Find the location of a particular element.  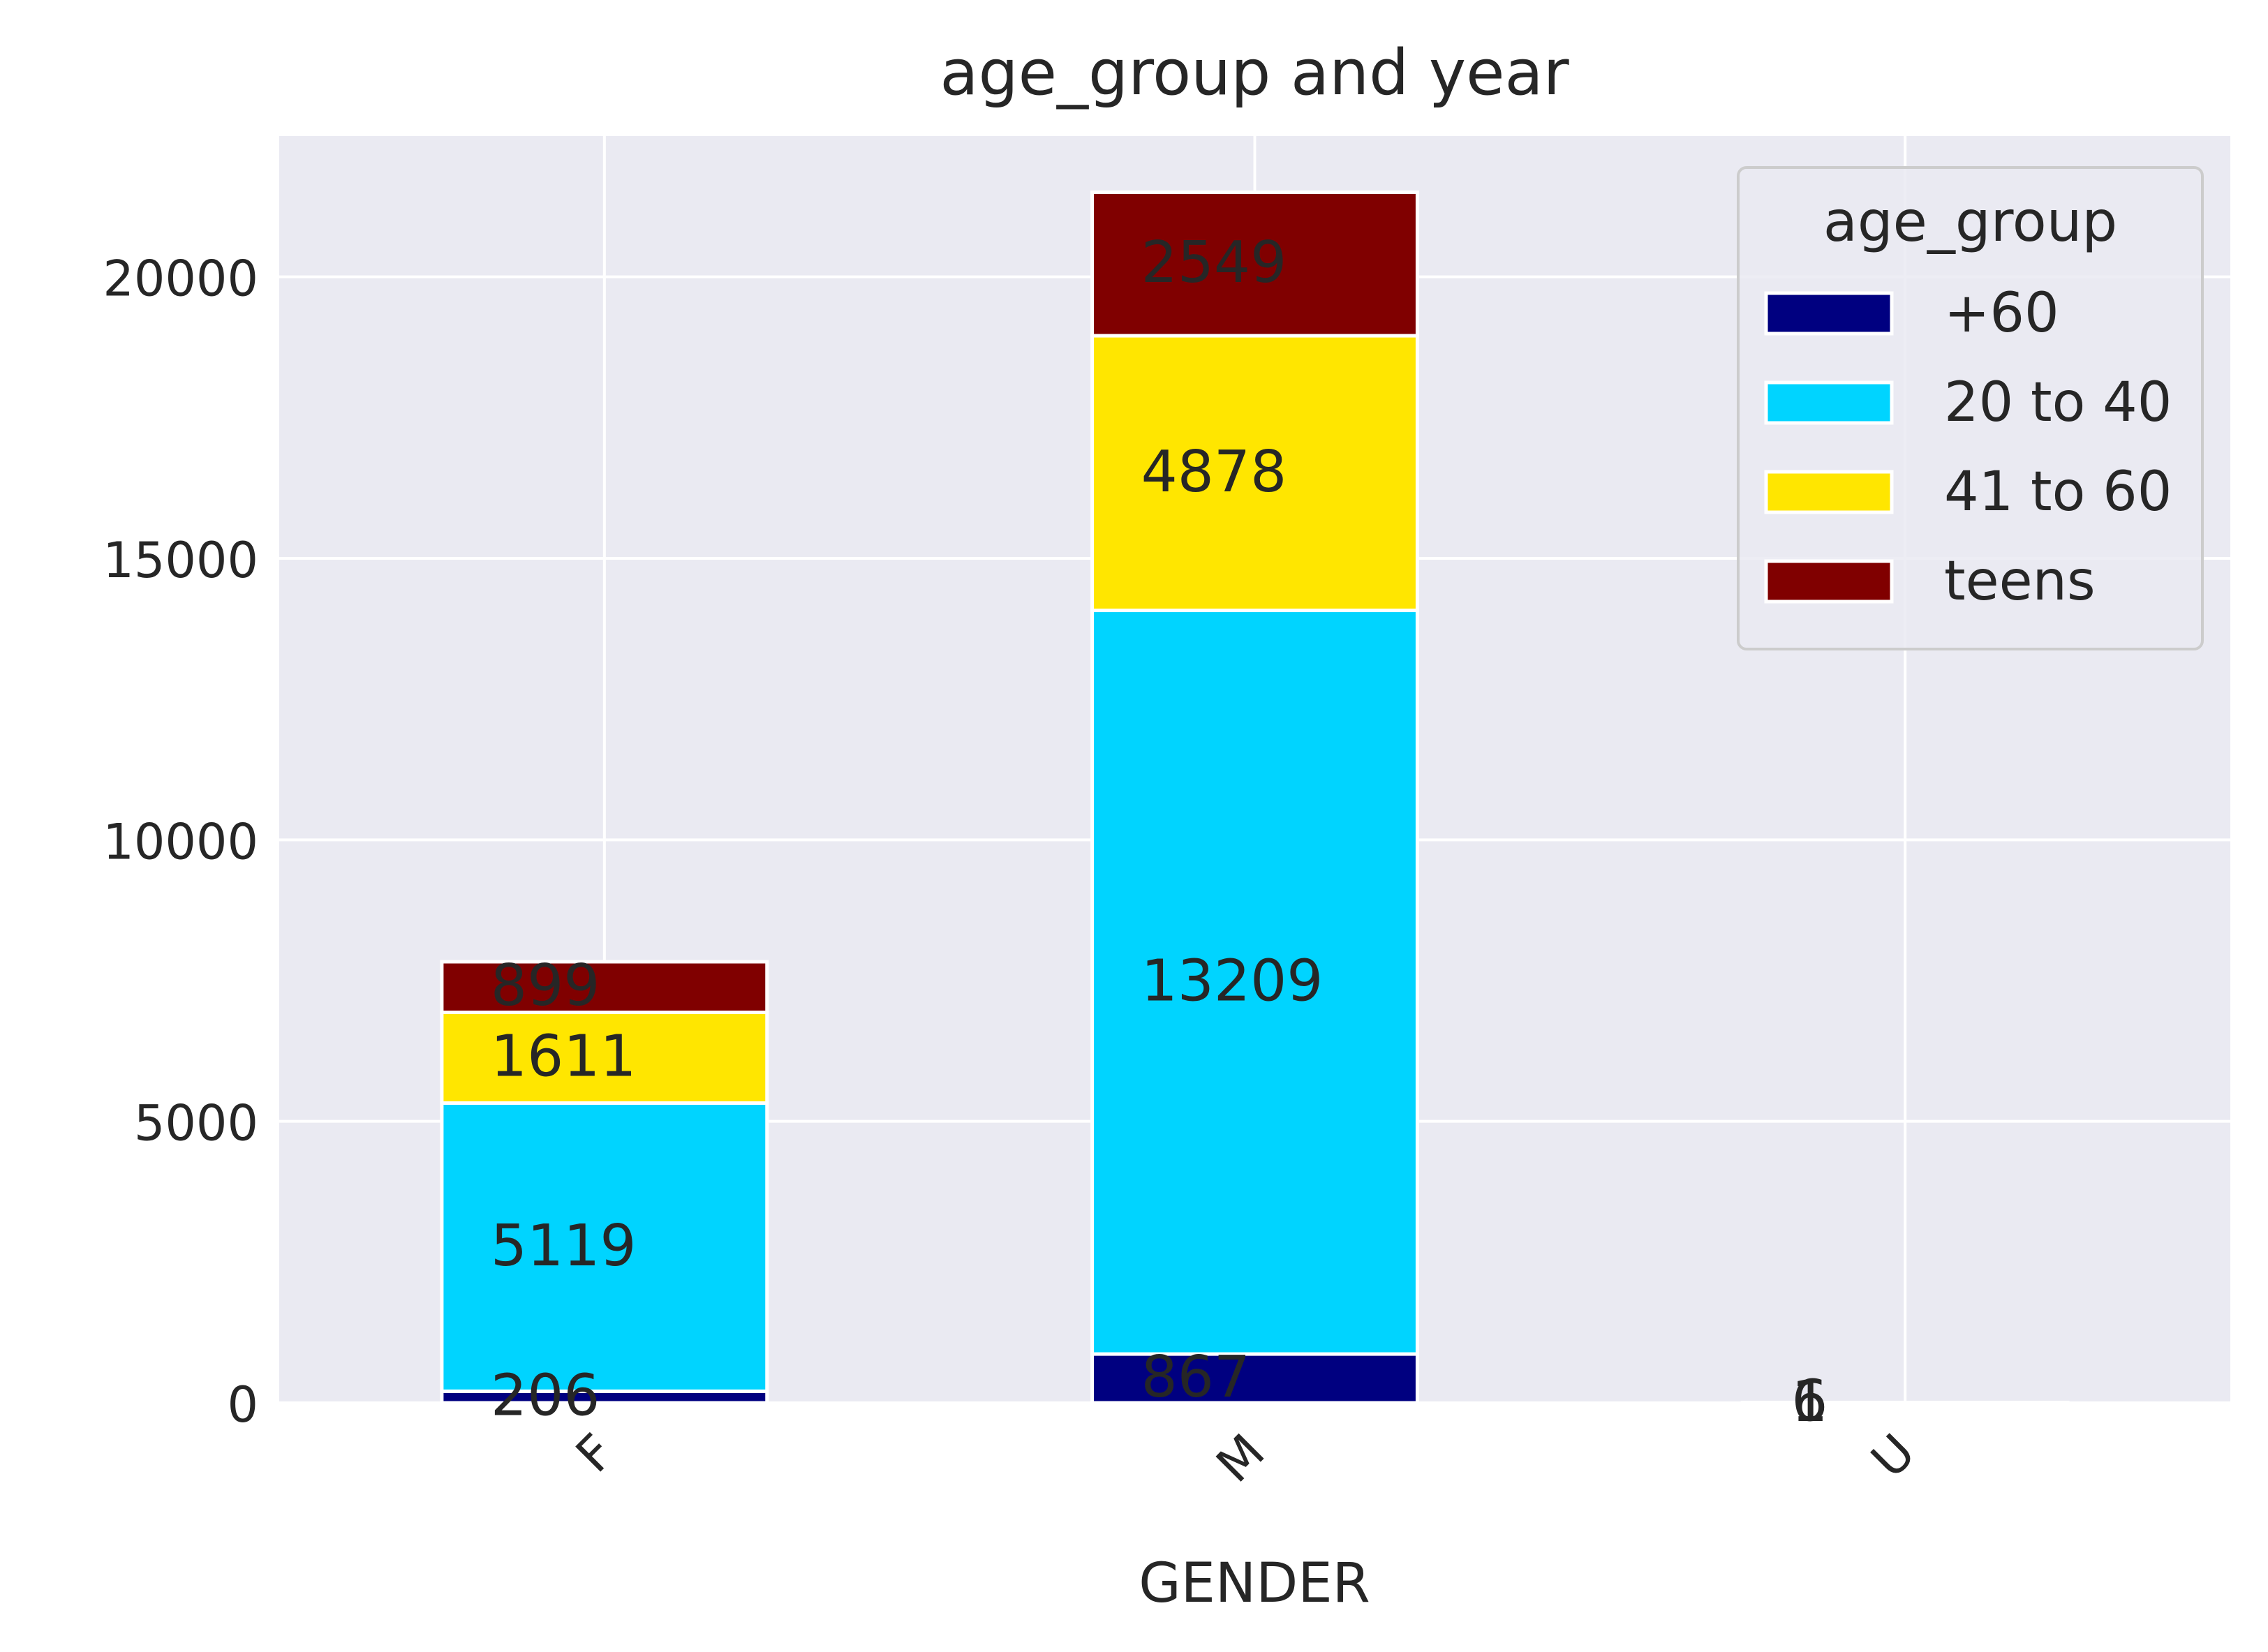

data-label: 5119 is located at coordinates (564, 1246).